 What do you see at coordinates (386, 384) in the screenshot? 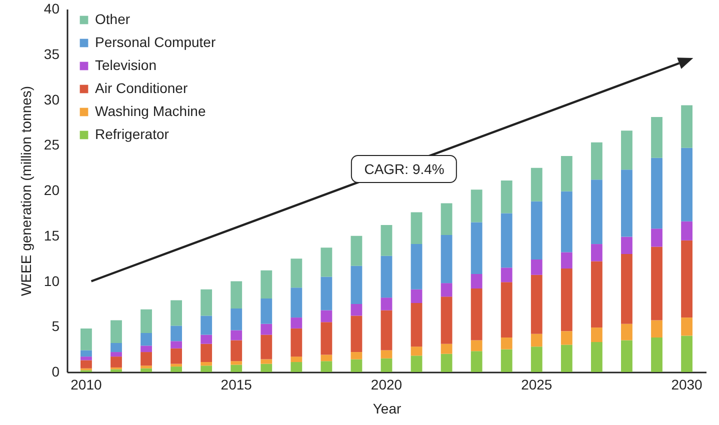
I see `x-tick-label: 2020` at bounding box center [386, 384].